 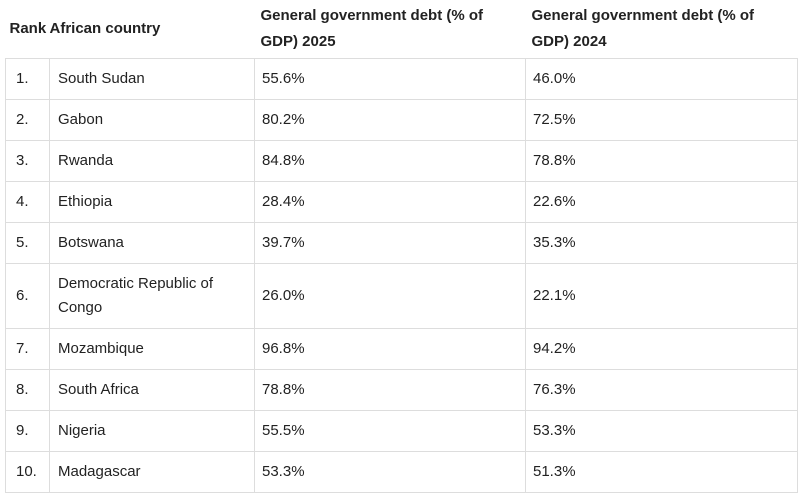 What do you see at coordinates (390, 472) in the screenshot?
I see `debt-2025-cell: 53.3%` at bounding box center [390, 472].